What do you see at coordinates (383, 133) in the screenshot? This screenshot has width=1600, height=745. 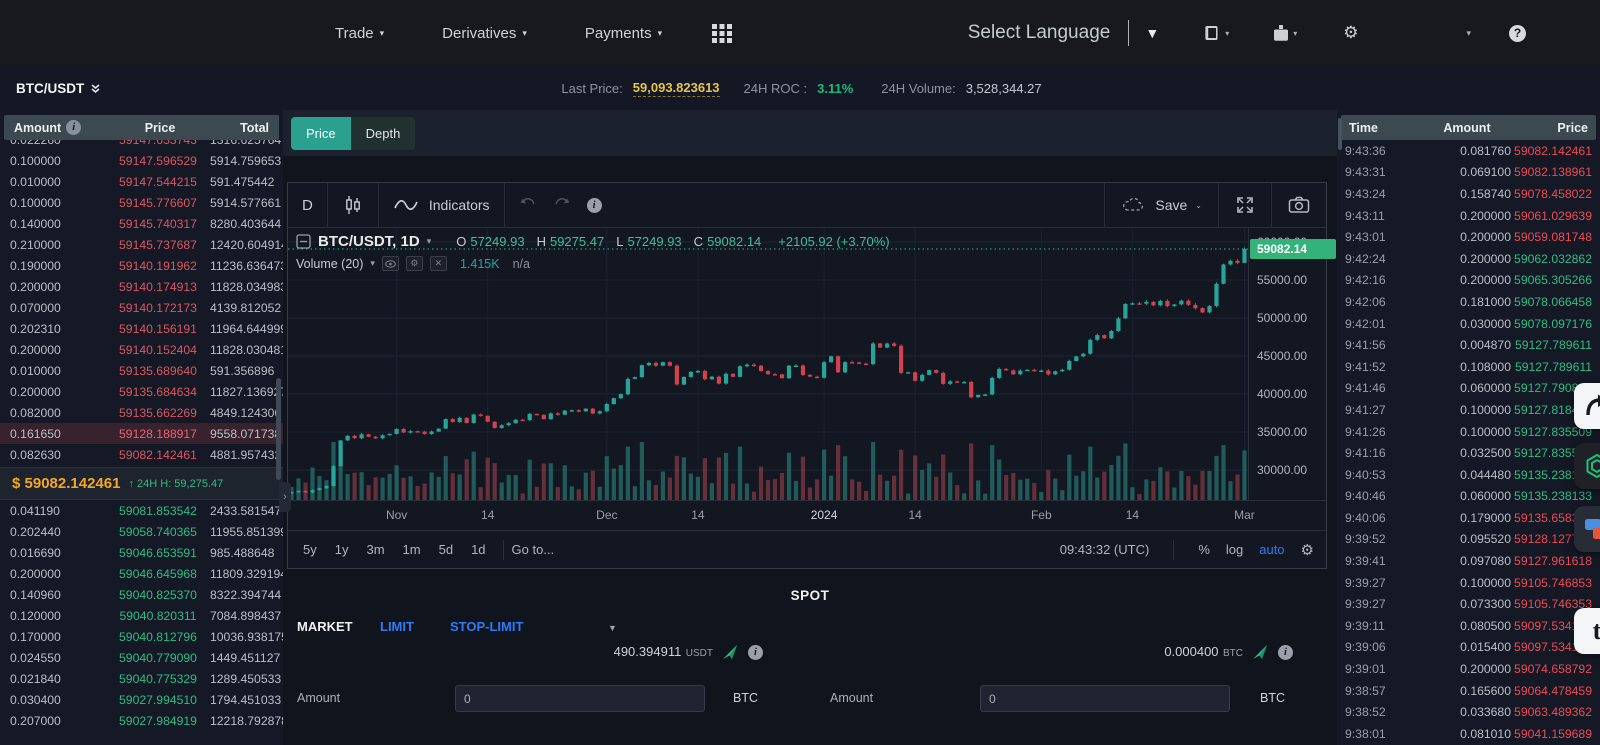 I see `tab-depth: Depth` at bounding box center [383, 133].